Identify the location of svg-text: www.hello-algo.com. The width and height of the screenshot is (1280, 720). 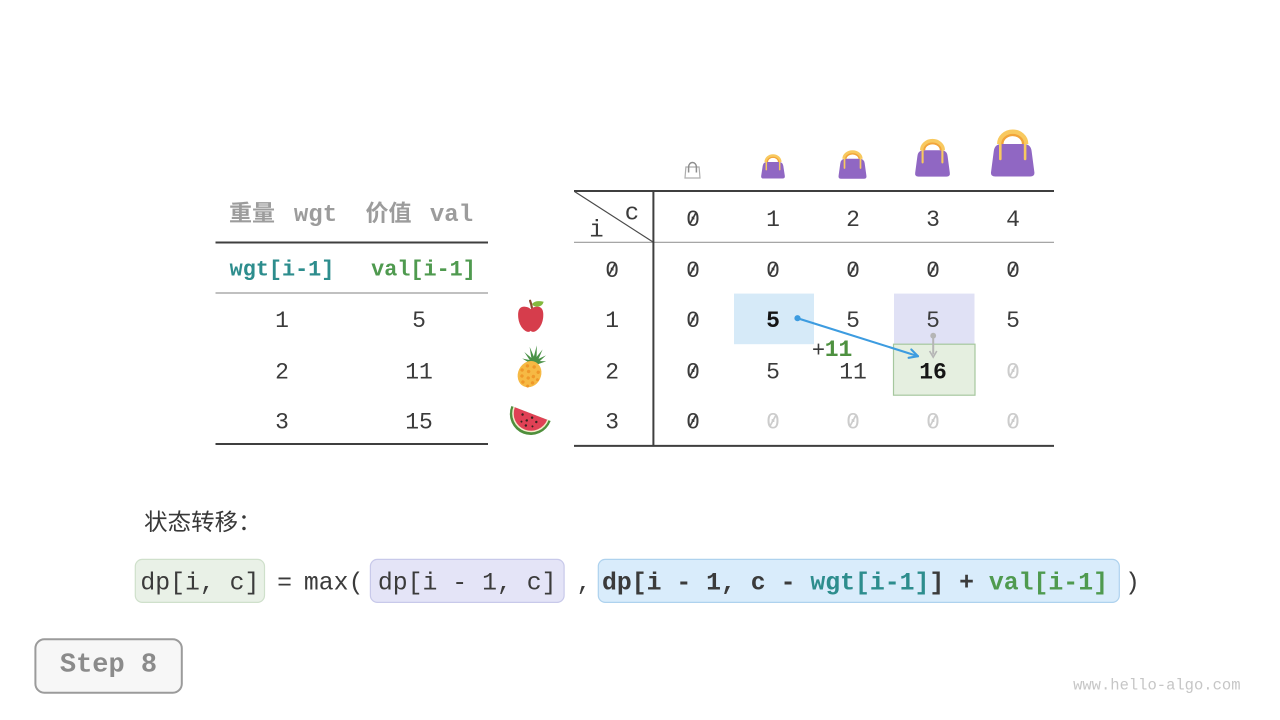
(1156, 686).